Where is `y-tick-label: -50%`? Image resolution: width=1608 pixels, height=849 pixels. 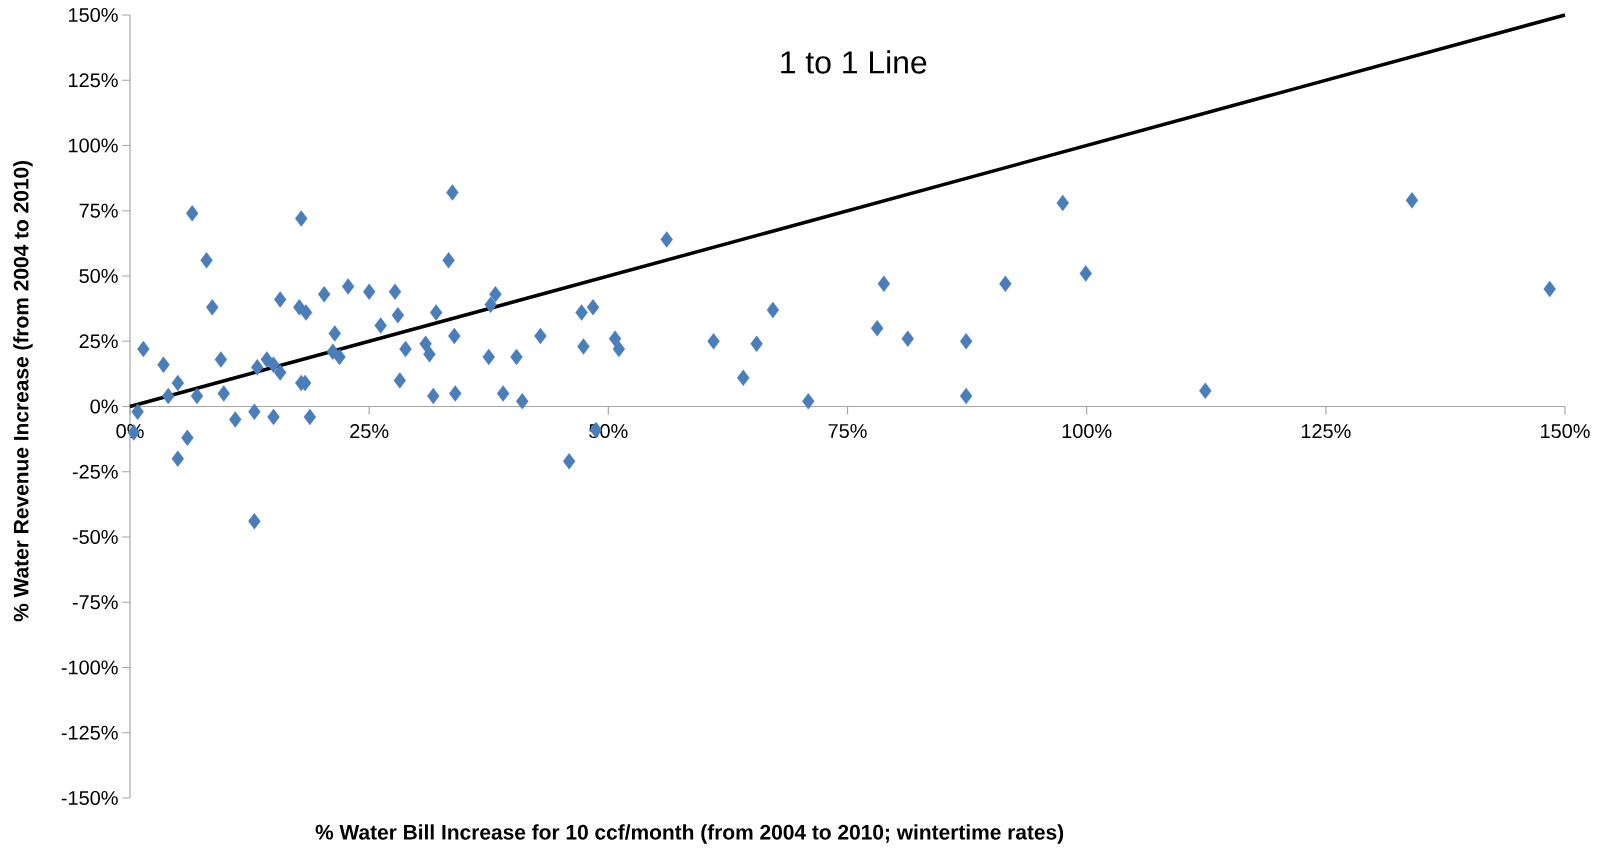 y-tick-label: -50% is located at coordinates (95, 537).